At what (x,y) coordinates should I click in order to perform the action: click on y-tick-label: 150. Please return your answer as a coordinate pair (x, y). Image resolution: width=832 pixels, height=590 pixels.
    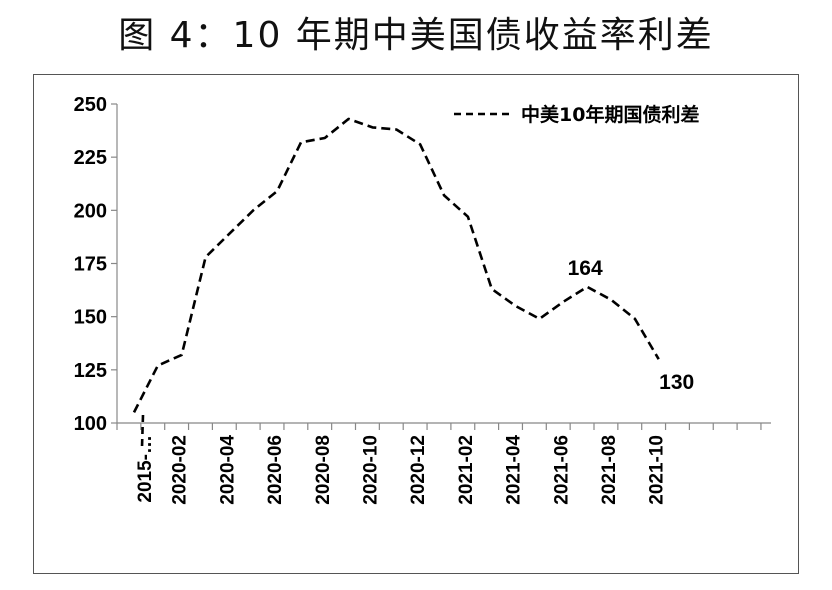
    Looking at the image, I should click on (90, 318).